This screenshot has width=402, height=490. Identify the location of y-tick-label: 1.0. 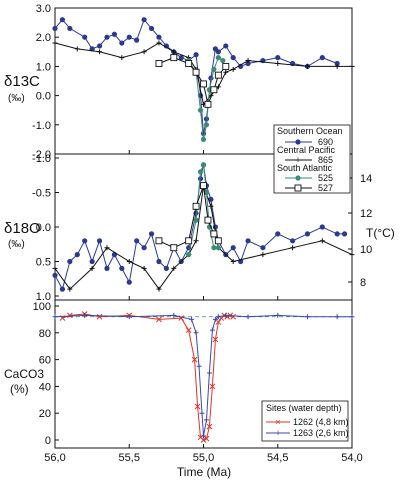
(43, 67).